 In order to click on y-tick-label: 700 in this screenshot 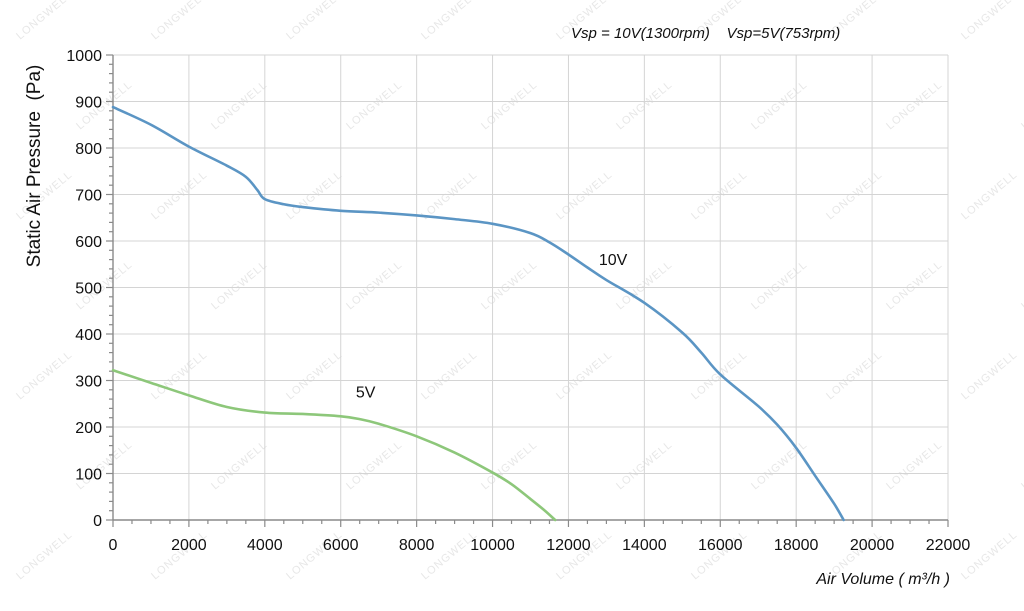, I will do `click(88, 196)`.